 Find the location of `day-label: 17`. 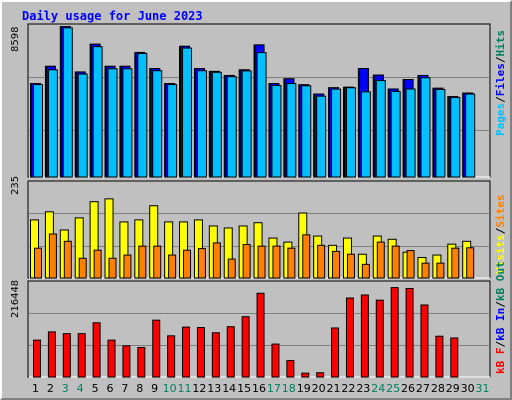

day-label: 17 is located at coordinates (273, 388).